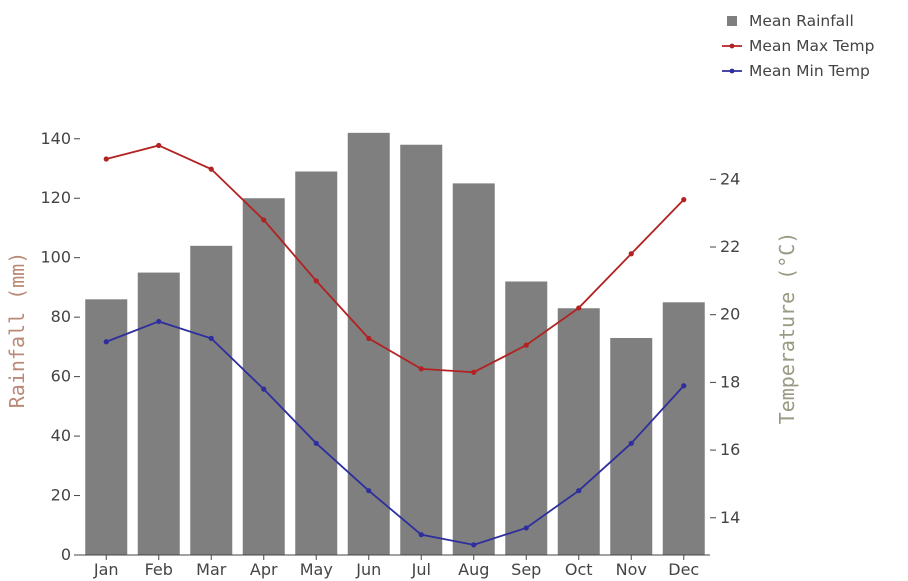  I want to click on y2-tick-label: 18, so click(730, 381).